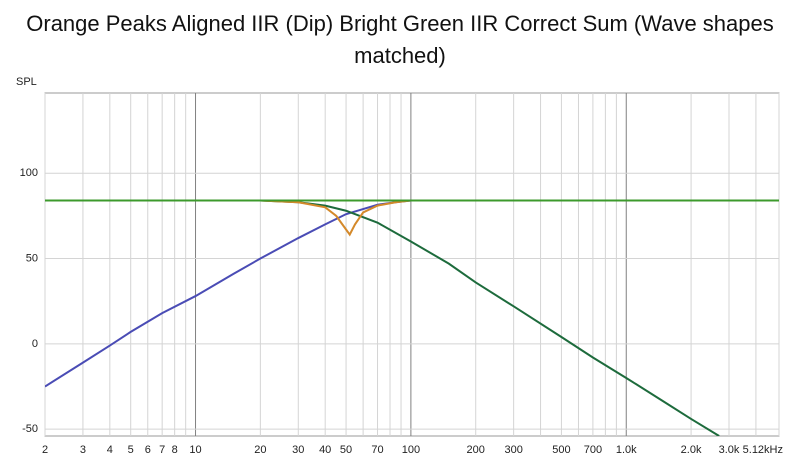  What do you see at coordinates (691, 450) in the screenshot?
I see `x-tick-label: 2.0k` at bounding box center [691, 450].